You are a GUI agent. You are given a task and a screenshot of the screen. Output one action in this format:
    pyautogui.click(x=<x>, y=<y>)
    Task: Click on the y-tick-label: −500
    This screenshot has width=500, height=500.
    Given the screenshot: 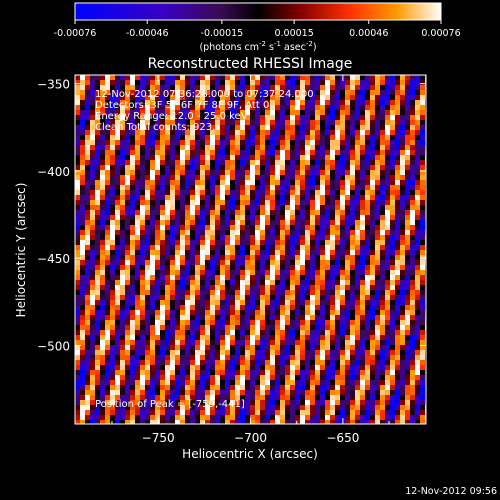 What is the action you would take?
    pyautogui.click(x=53, y=346)
    